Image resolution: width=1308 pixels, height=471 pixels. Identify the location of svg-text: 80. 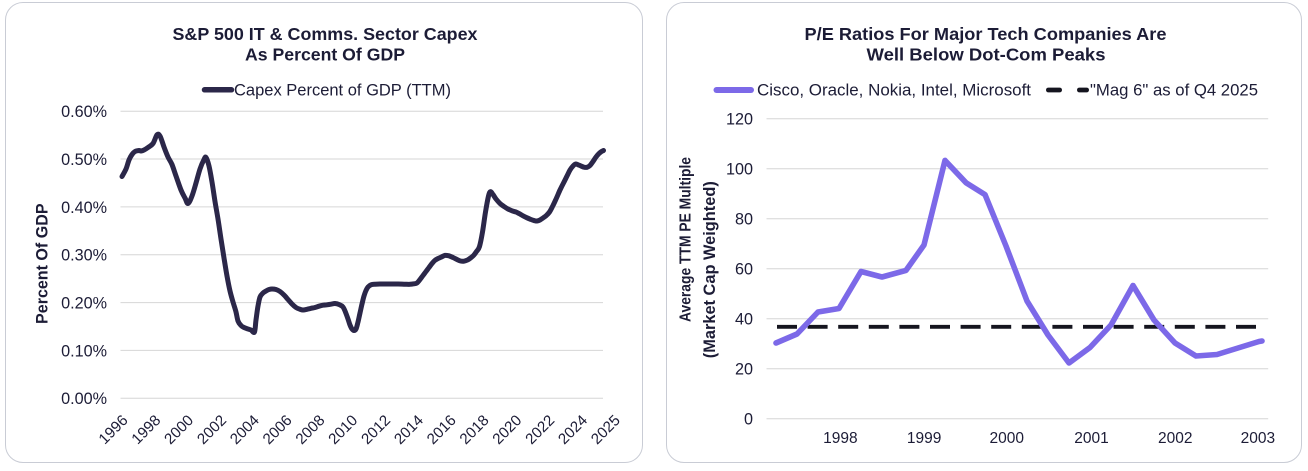
(744, 220).